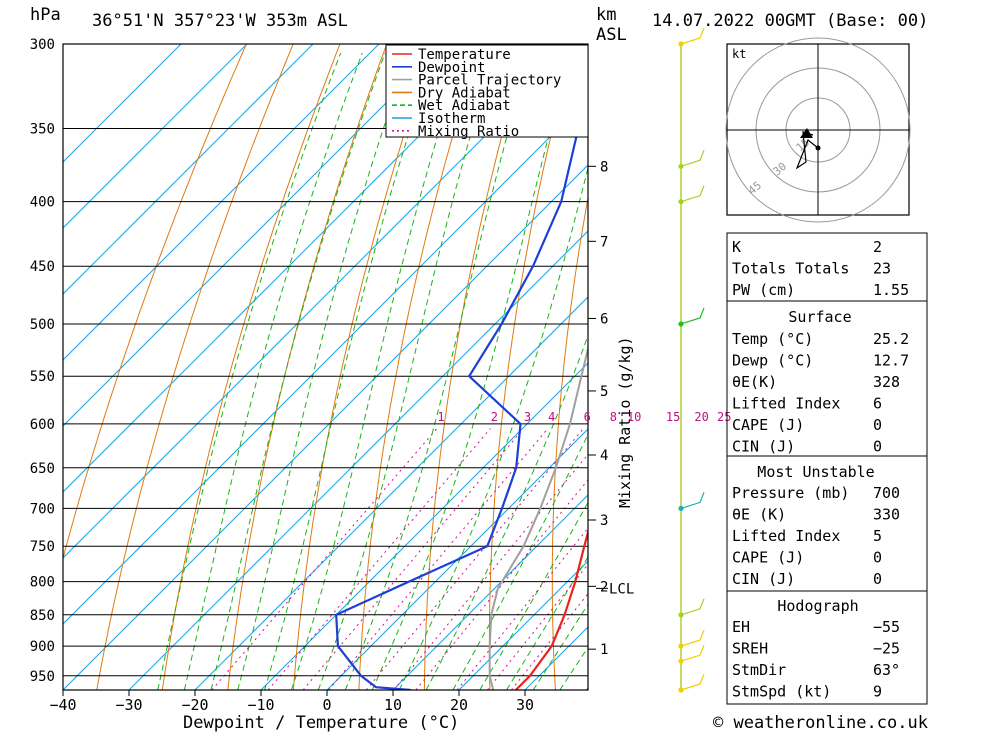 Image resolution: width=1000 pixels, height=737 pixels. I want to click on pressure-tick-label: 600, so click(42, 425).